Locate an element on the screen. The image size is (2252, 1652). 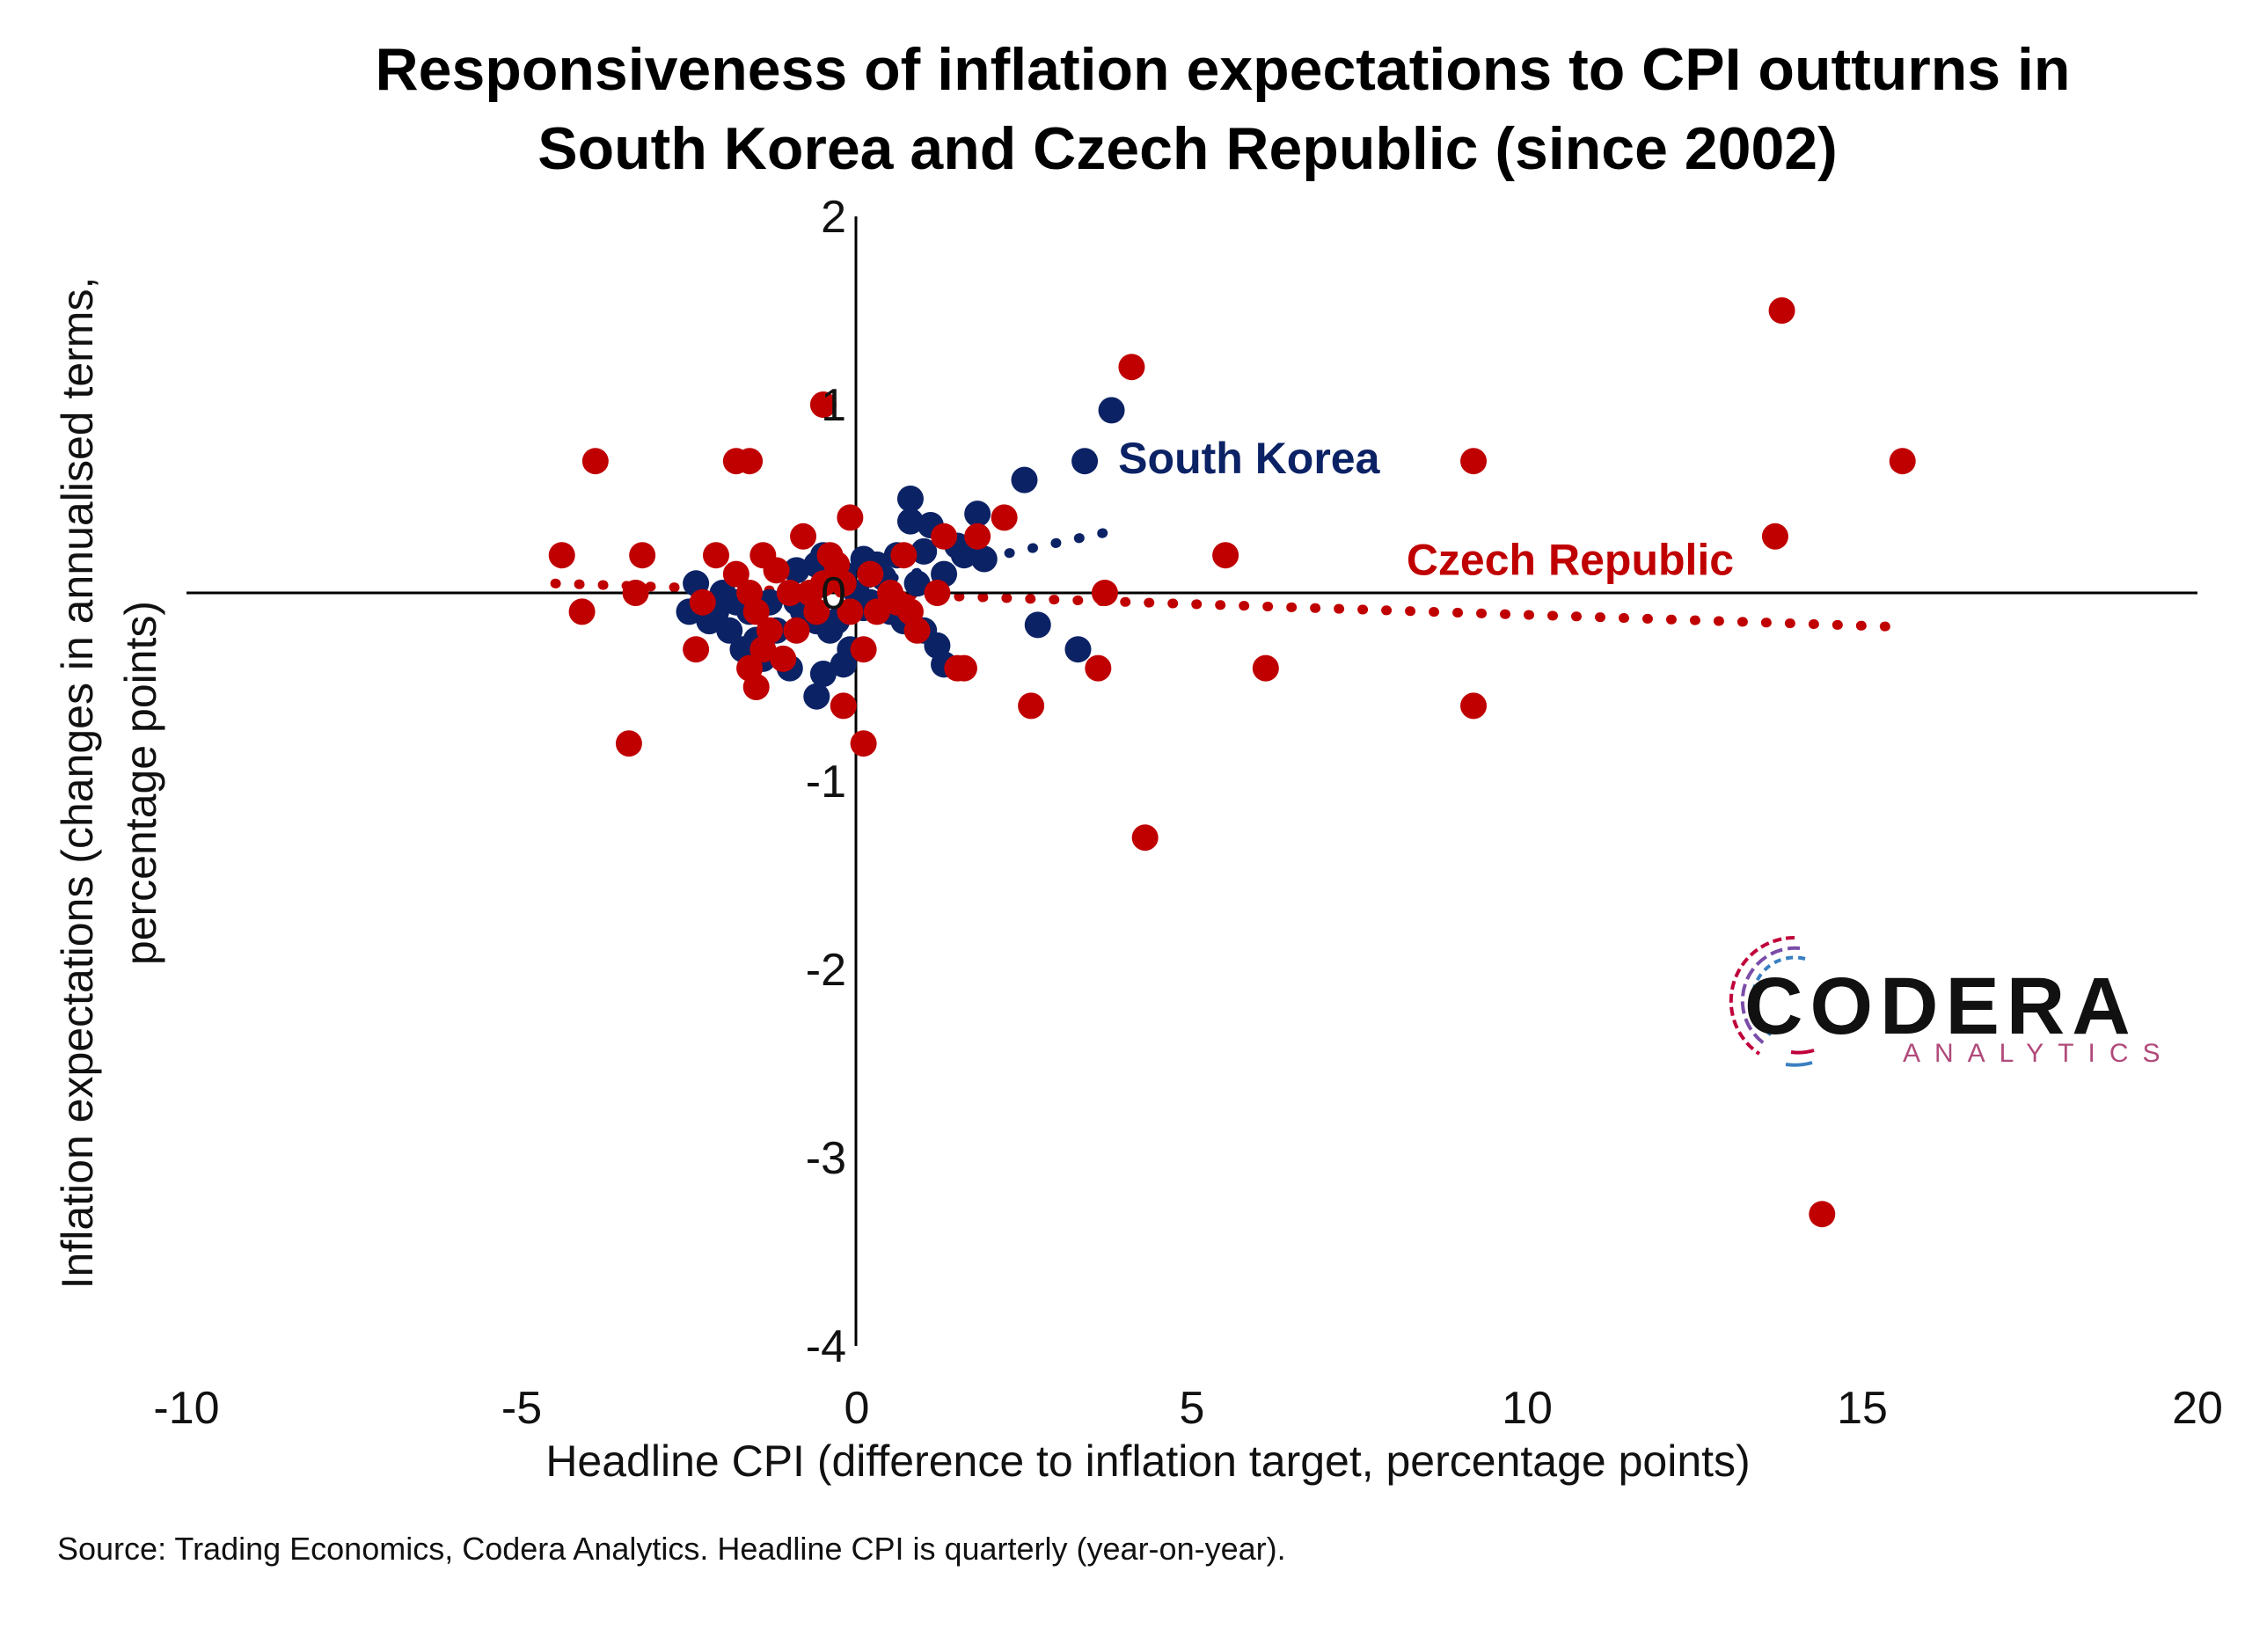
series-label-south-korea: South Korea is located at coordinates (1249, 458).